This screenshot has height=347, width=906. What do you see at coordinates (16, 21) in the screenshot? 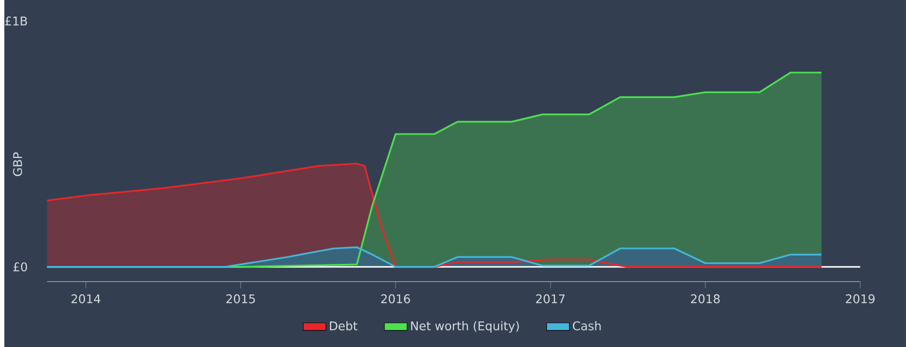
I see `y-tick-label: £1B` at bounding box center [16, 21].